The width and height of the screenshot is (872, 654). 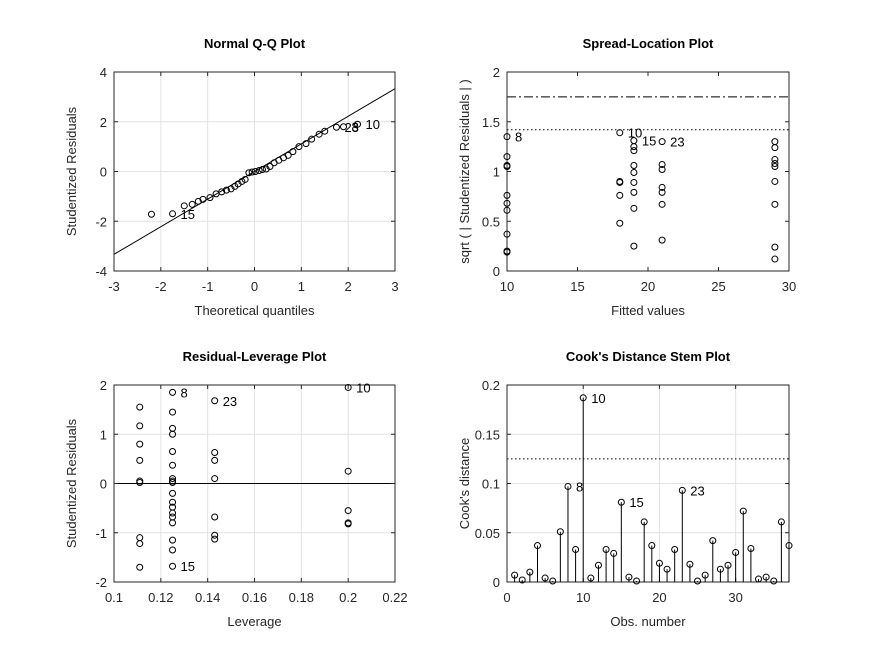 I want to click on y-axis-label: Studentized Residuals, so click(x=71, y=483).